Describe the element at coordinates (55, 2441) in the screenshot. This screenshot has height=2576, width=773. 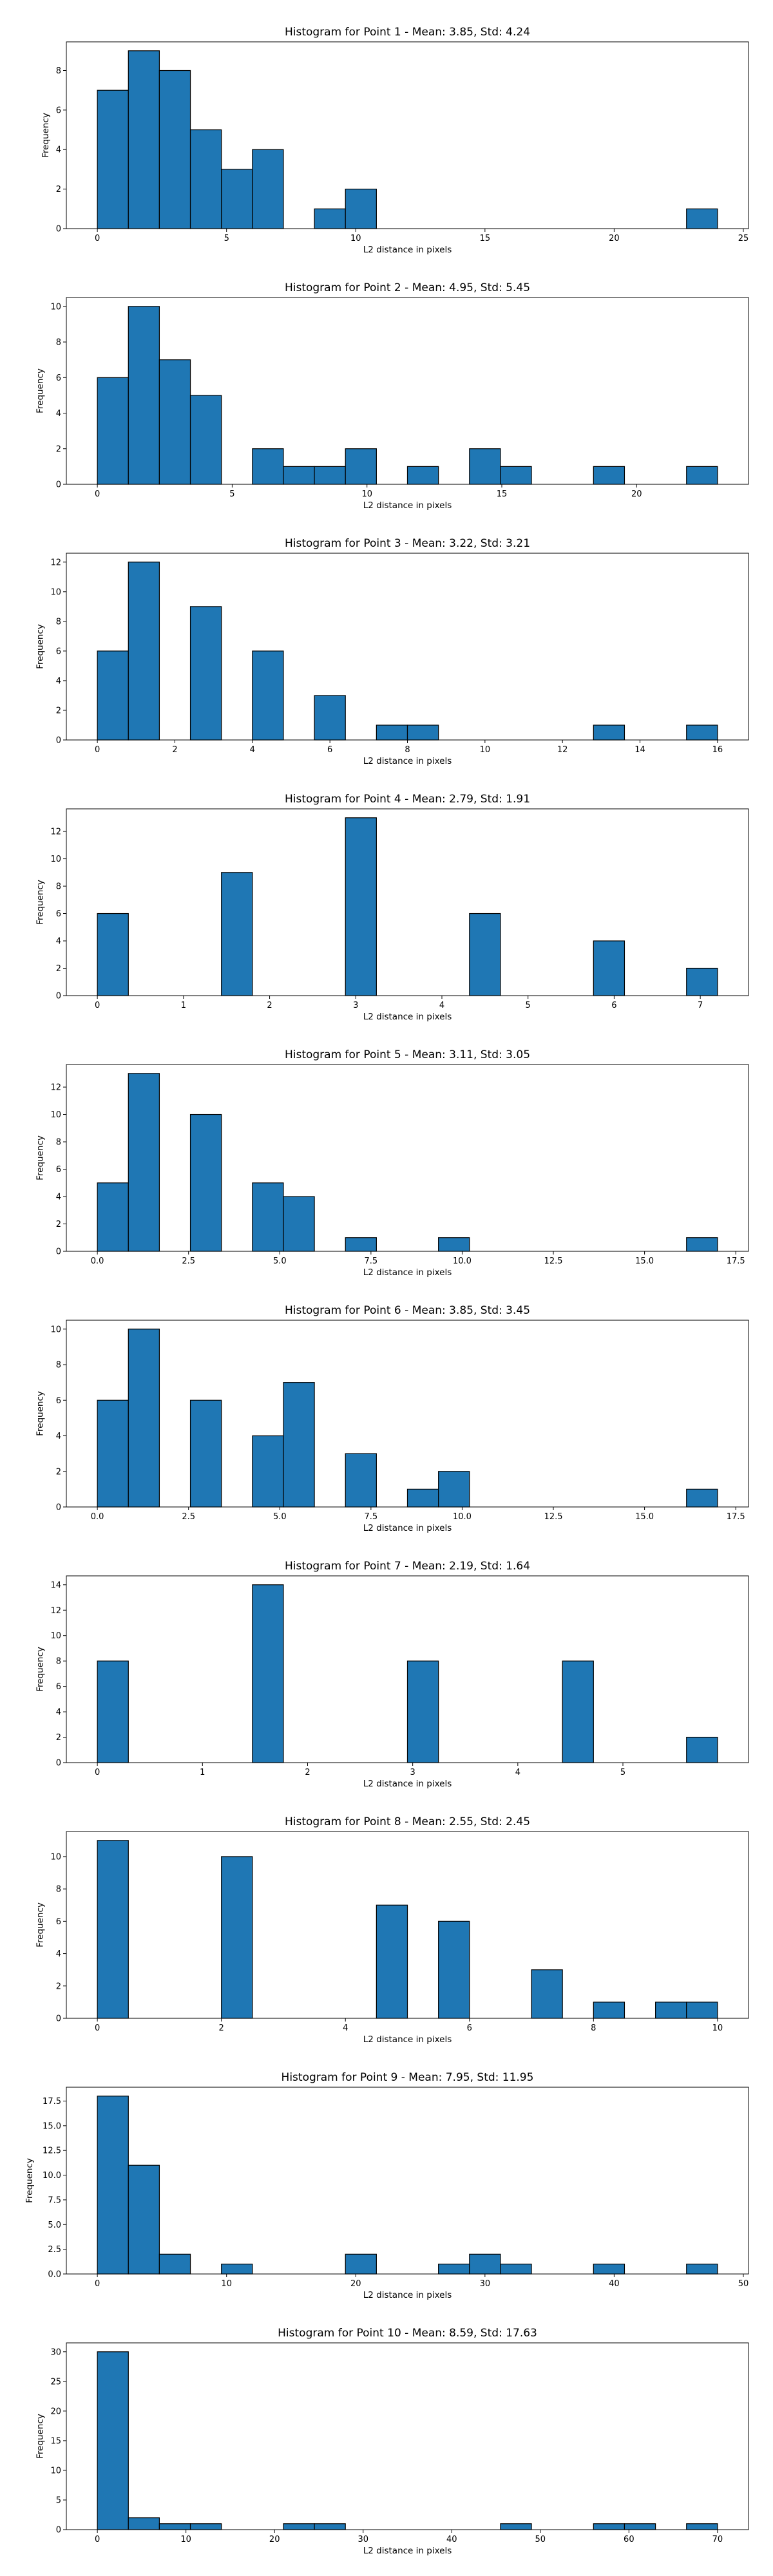
I see `y-tick-label: 15` at that location.